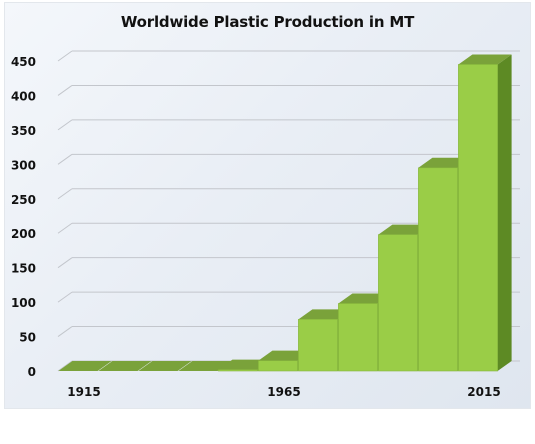  I want to click on y-tick-label: 300, so click(23, 165).